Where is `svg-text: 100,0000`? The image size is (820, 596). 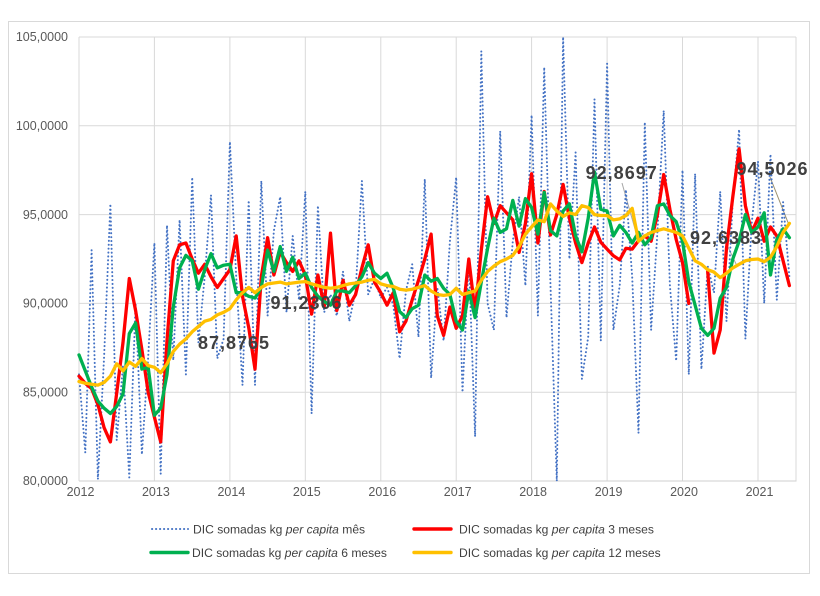
svg-text: 100,0000 is located at coordinates (42, 126).